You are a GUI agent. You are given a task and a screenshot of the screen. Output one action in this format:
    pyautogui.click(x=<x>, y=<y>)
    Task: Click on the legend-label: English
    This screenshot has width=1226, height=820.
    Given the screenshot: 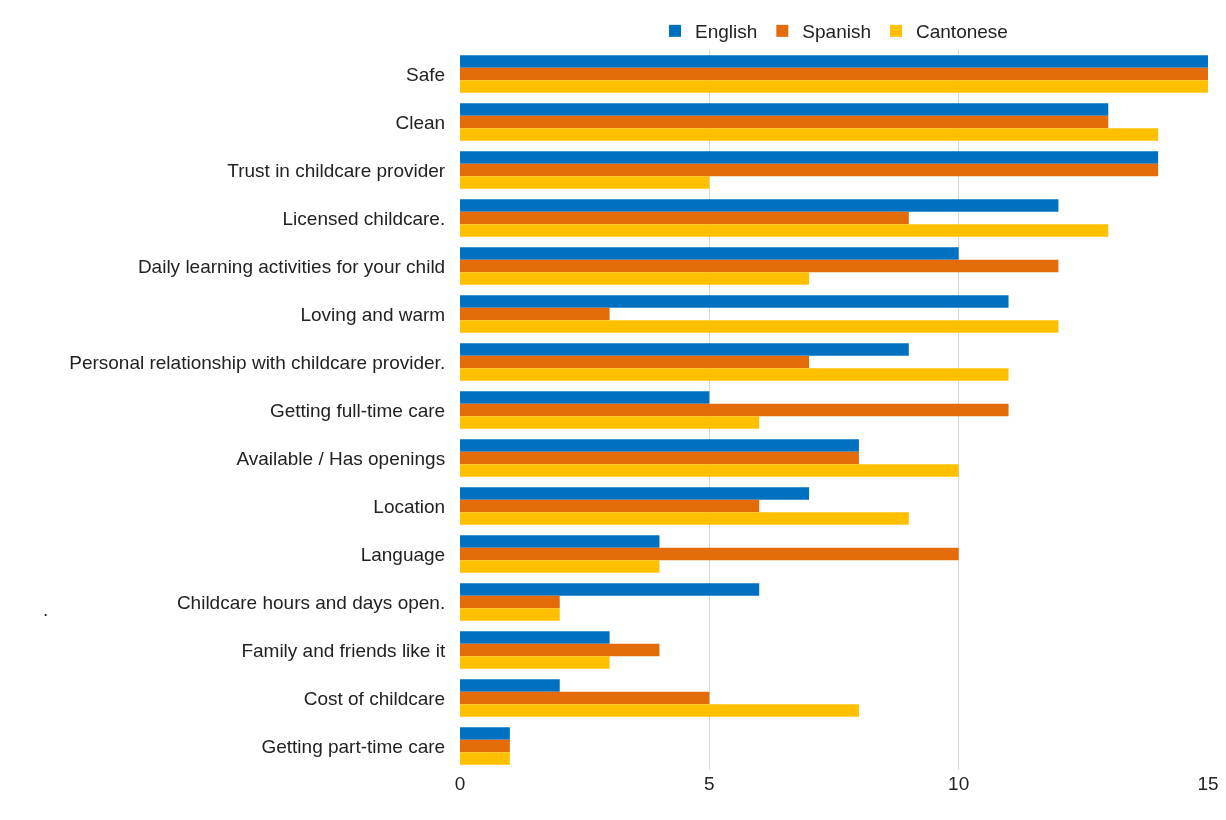 What is the action you would take?
    pyautogui.click(x=726, y=32)
    